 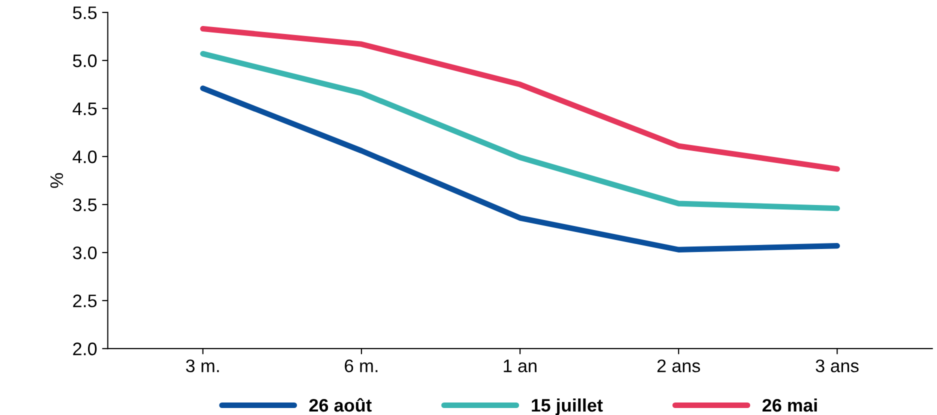 What do you see at coordinates (789, 405) in the screenshot?
I see `legend-label: 26 mai` at bounding box center [789, 405].